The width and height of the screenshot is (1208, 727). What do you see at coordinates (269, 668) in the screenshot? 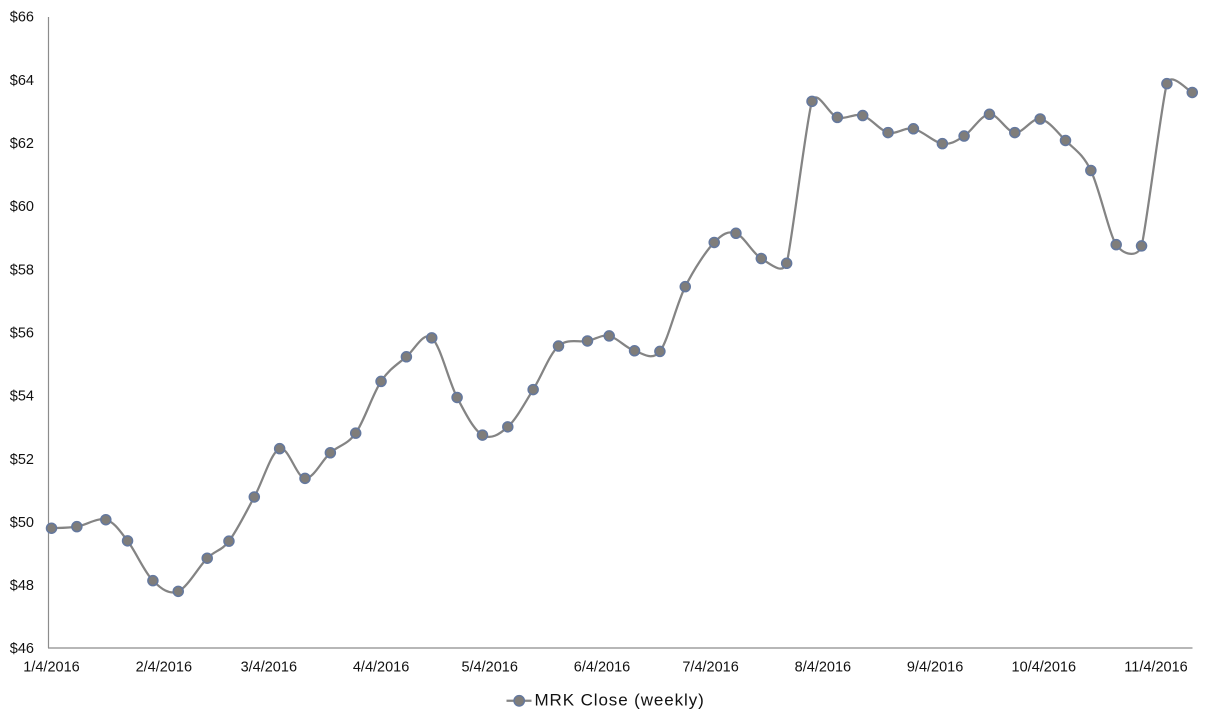
I see `svg-text: 3/4/2016` at bounding box center [269, 668].